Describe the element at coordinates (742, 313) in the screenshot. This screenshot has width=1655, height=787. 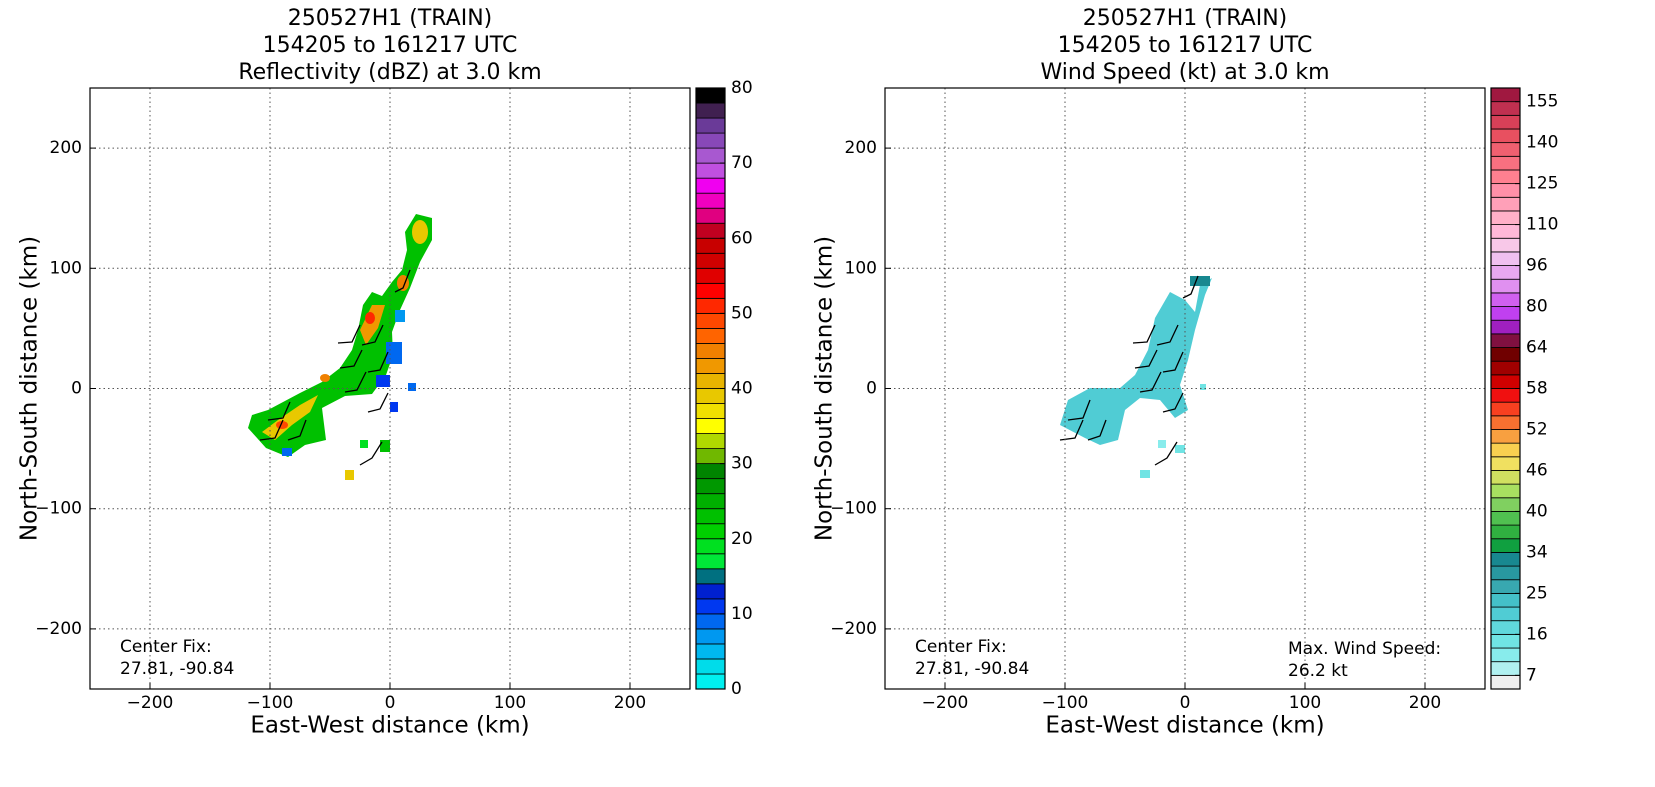
I see `colorbar-tick-label: 50` at that location.